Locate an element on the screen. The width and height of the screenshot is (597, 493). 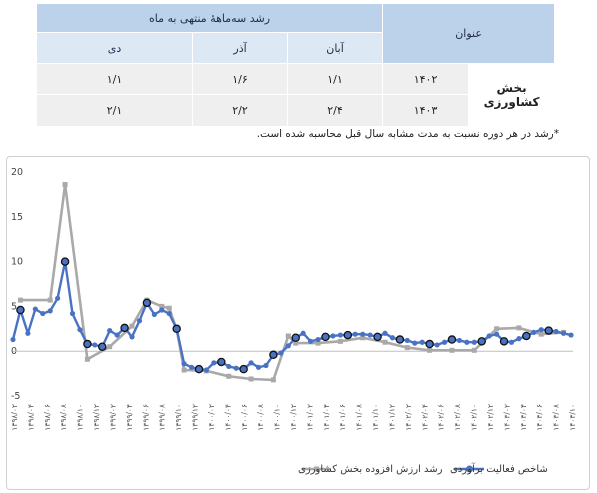
table-cell-year: ۱۴۰۳ is located at coordinates (426, 110).